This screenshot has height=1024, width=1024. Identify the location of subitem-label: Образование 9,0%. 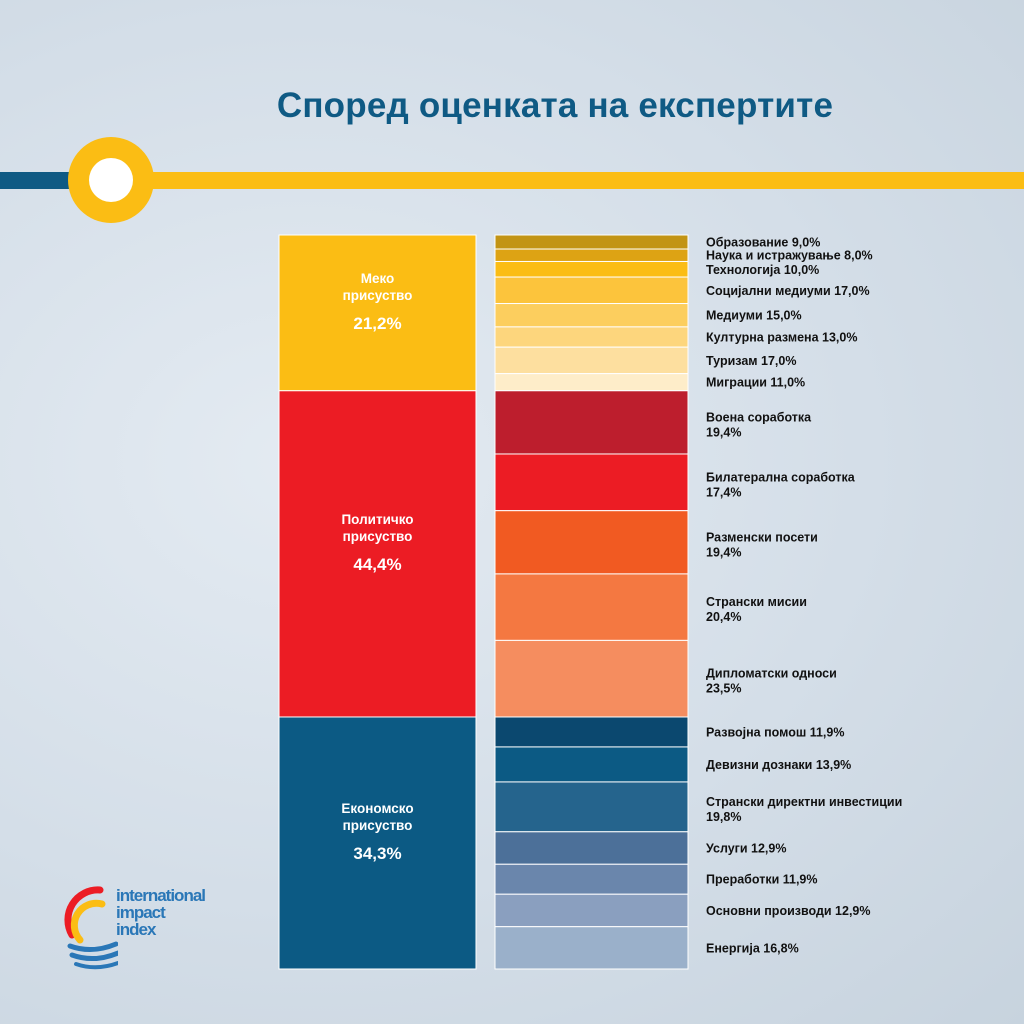
(763, 243).